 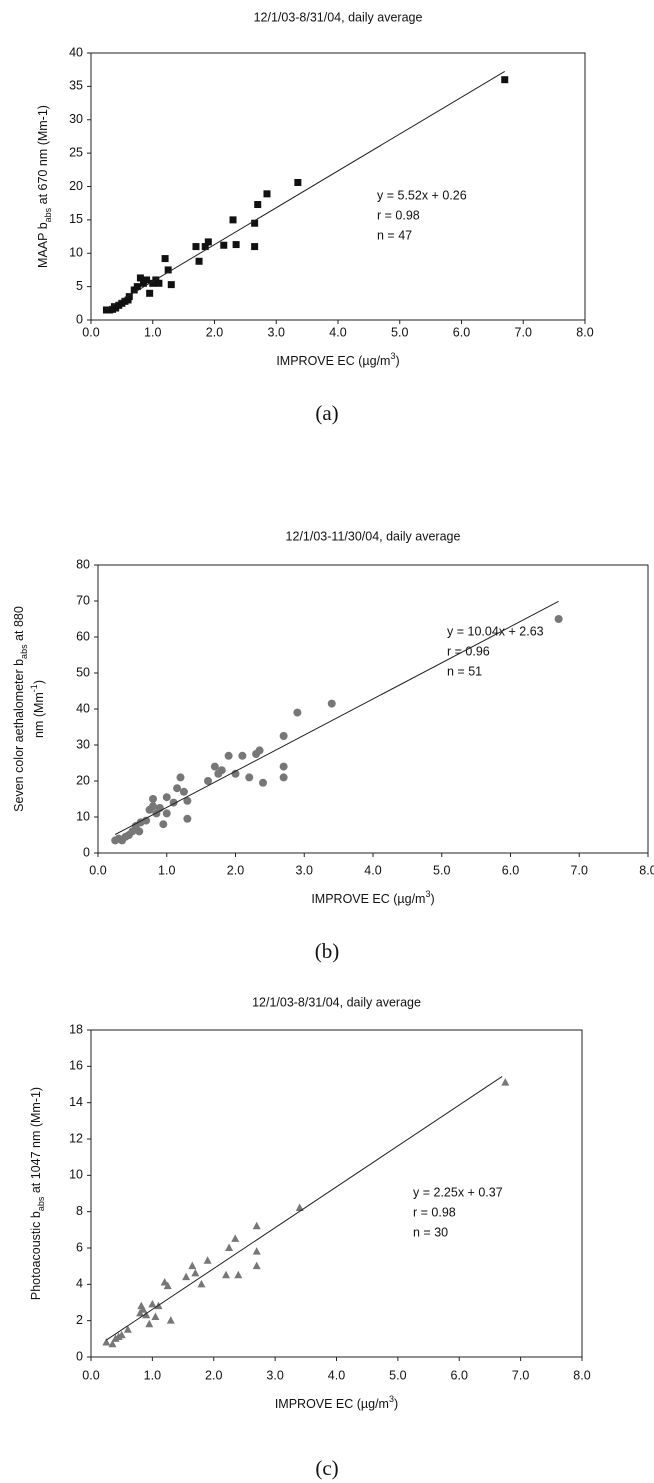 I want to click on y-axis-label: nm (Mm-1), so click(x=37, y=709).